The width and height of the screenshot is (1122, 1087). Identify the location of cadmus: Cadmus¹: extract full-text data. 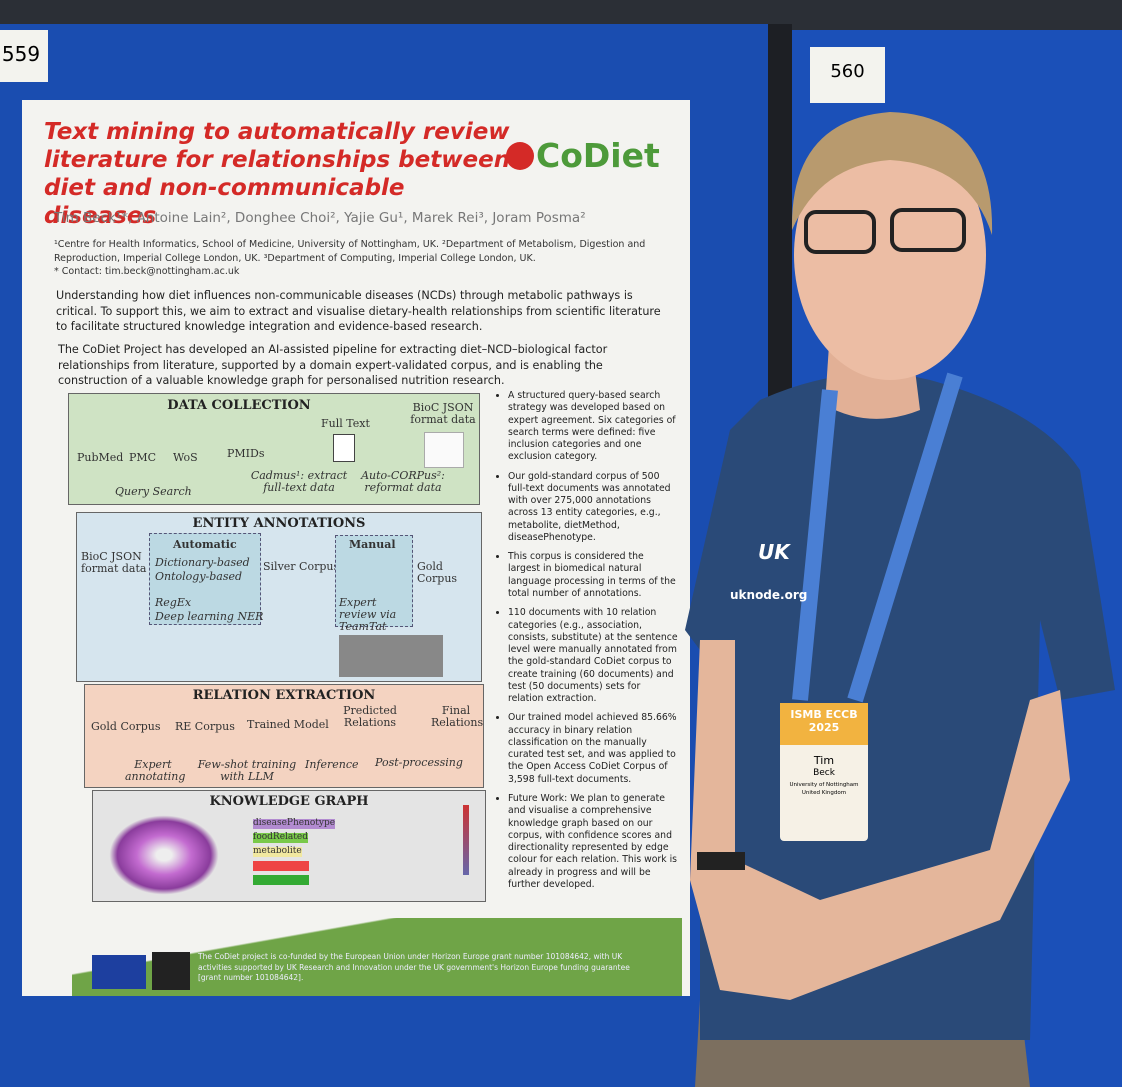
(299, 482).